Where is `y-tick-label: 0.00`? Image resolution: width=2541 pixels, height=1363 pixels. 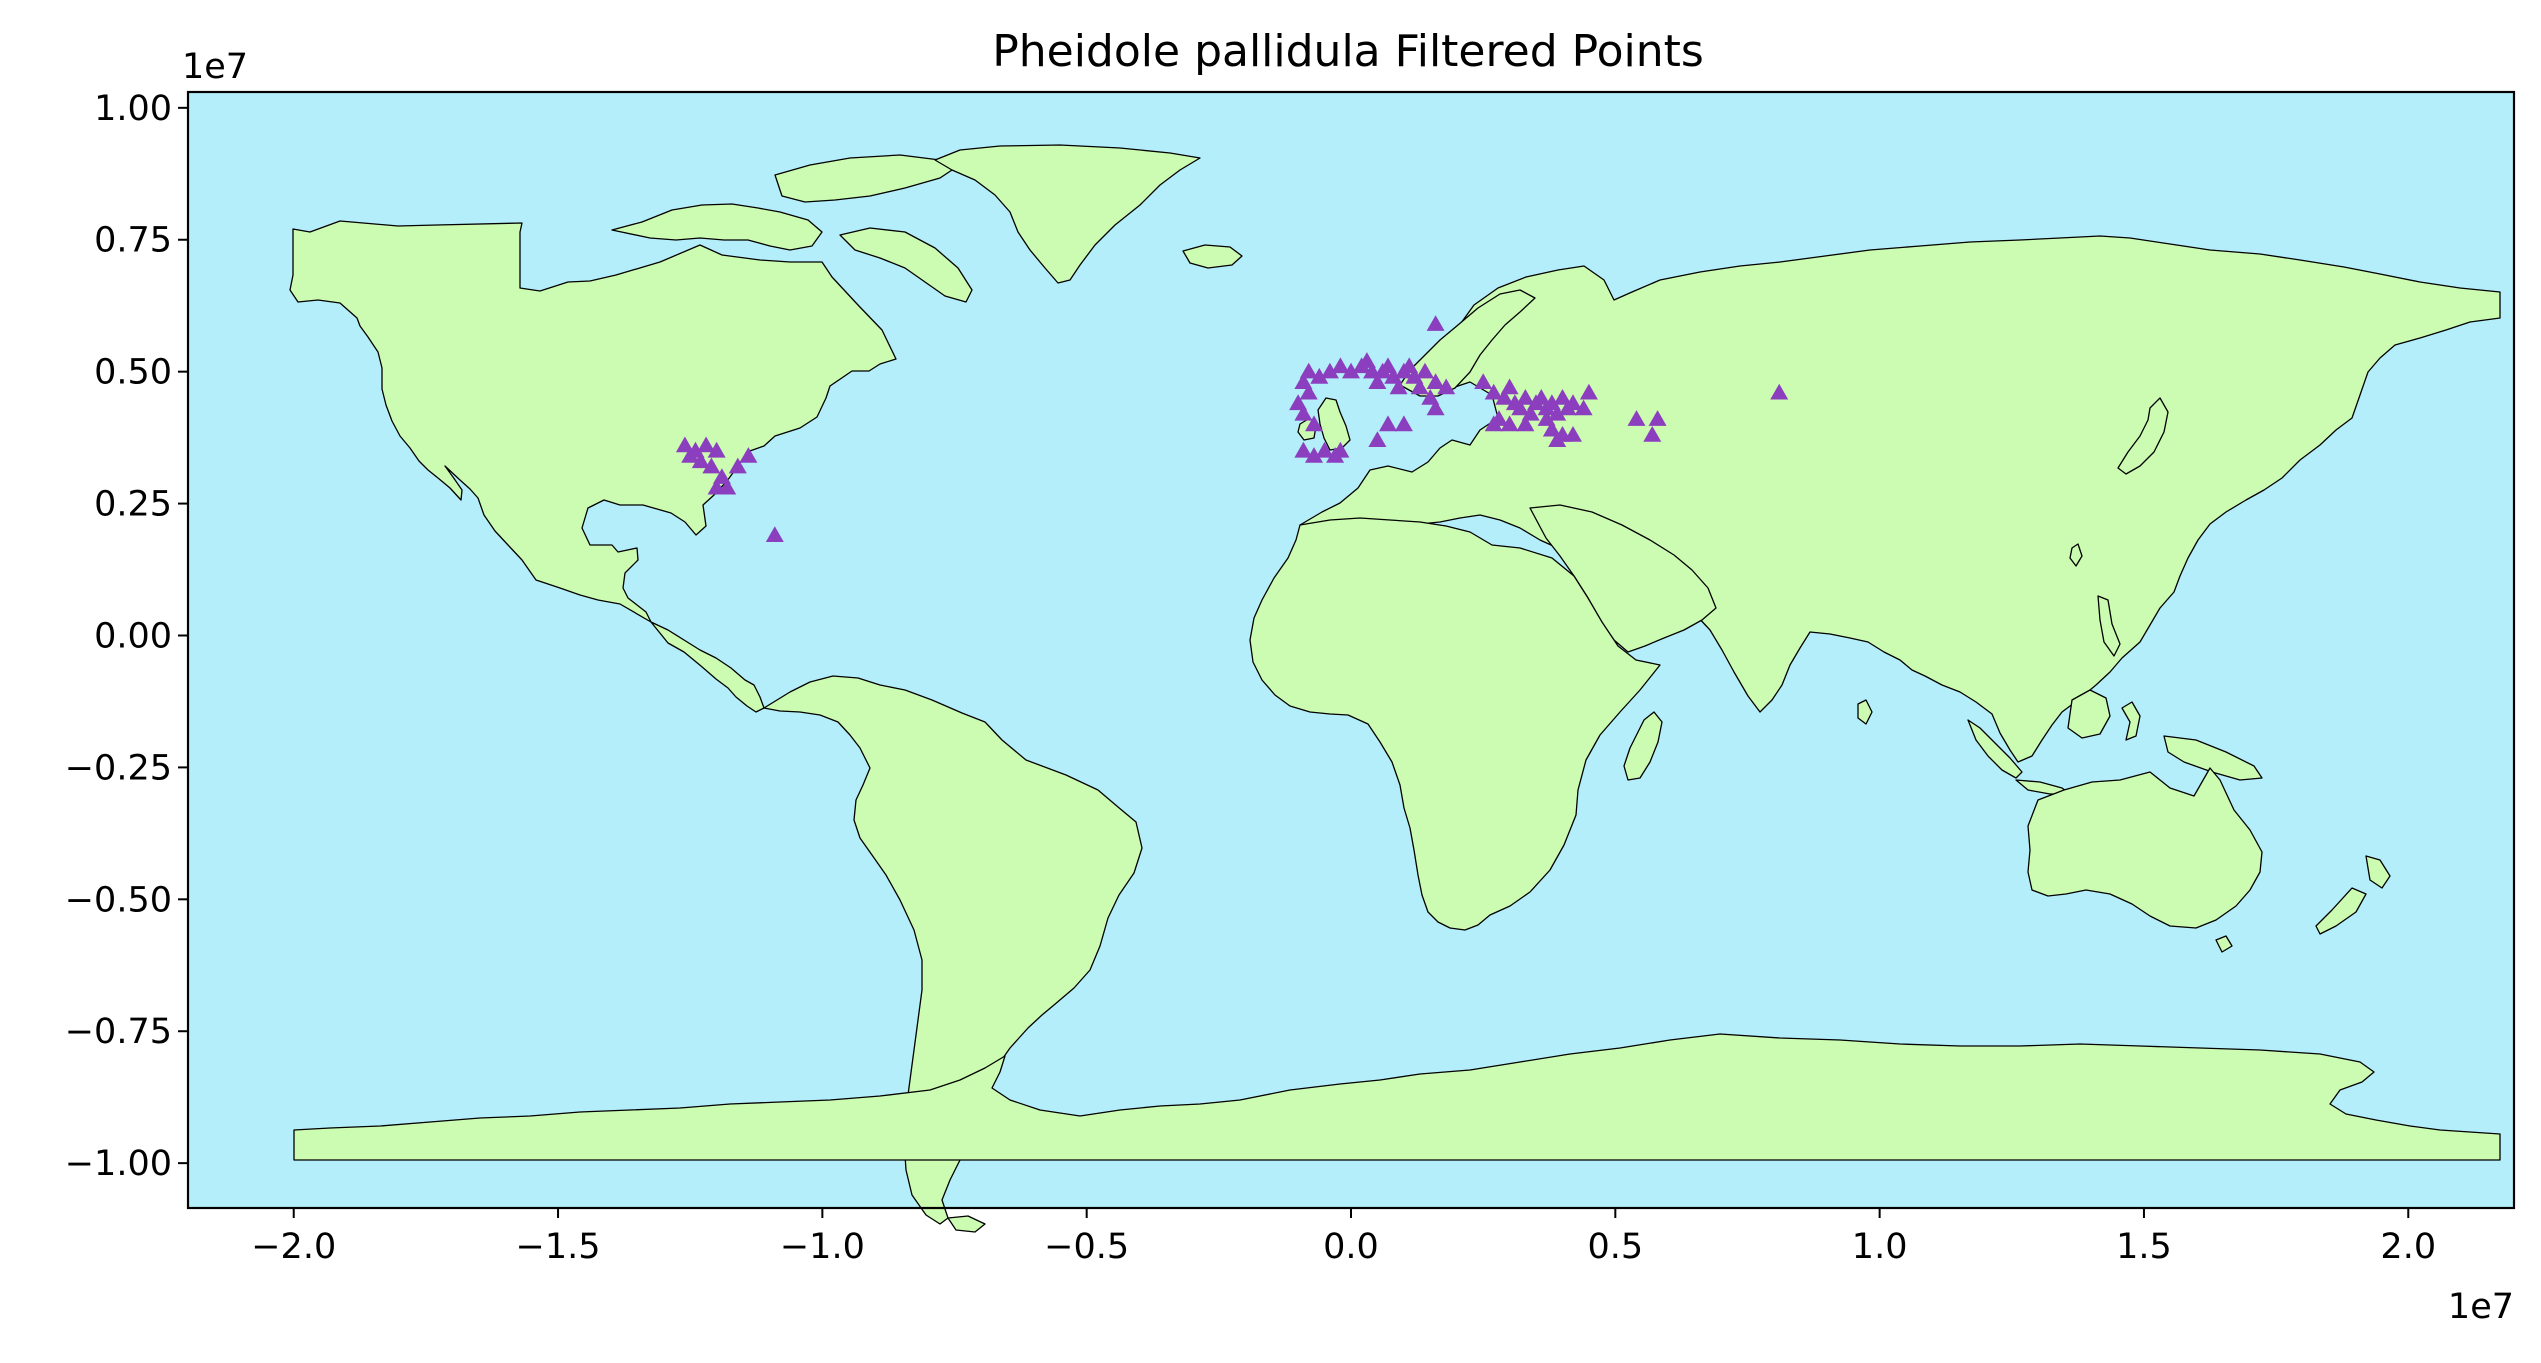 y-tick-label: 0.00 is located at coordinates (133, 636).